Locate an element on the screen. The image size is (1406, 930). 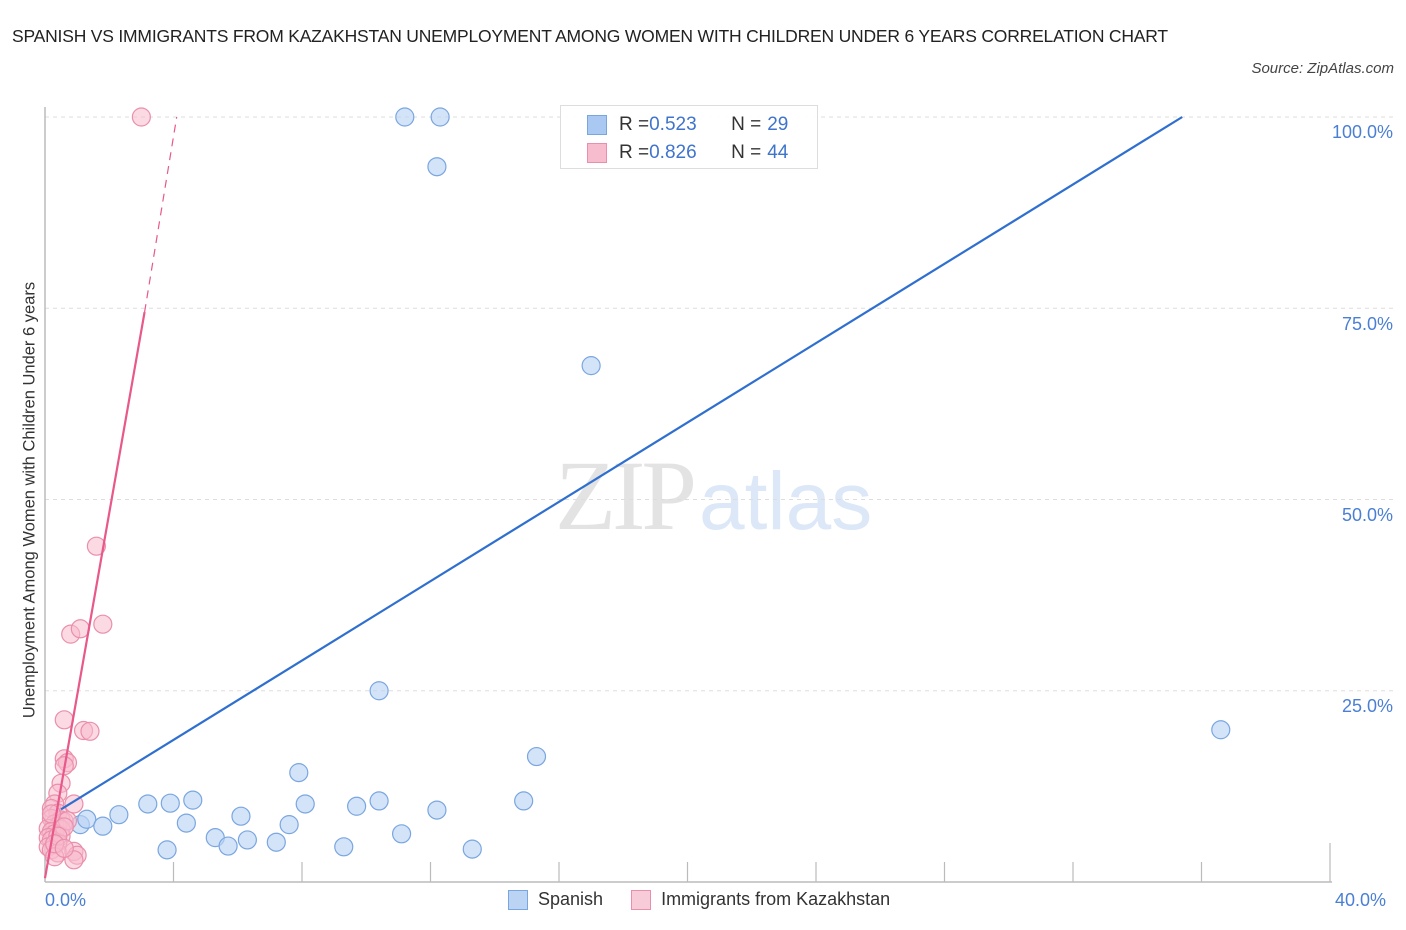
legend-row-kazakhstan: R = 0.826 N = 44 is located at coordinates (687, 153).